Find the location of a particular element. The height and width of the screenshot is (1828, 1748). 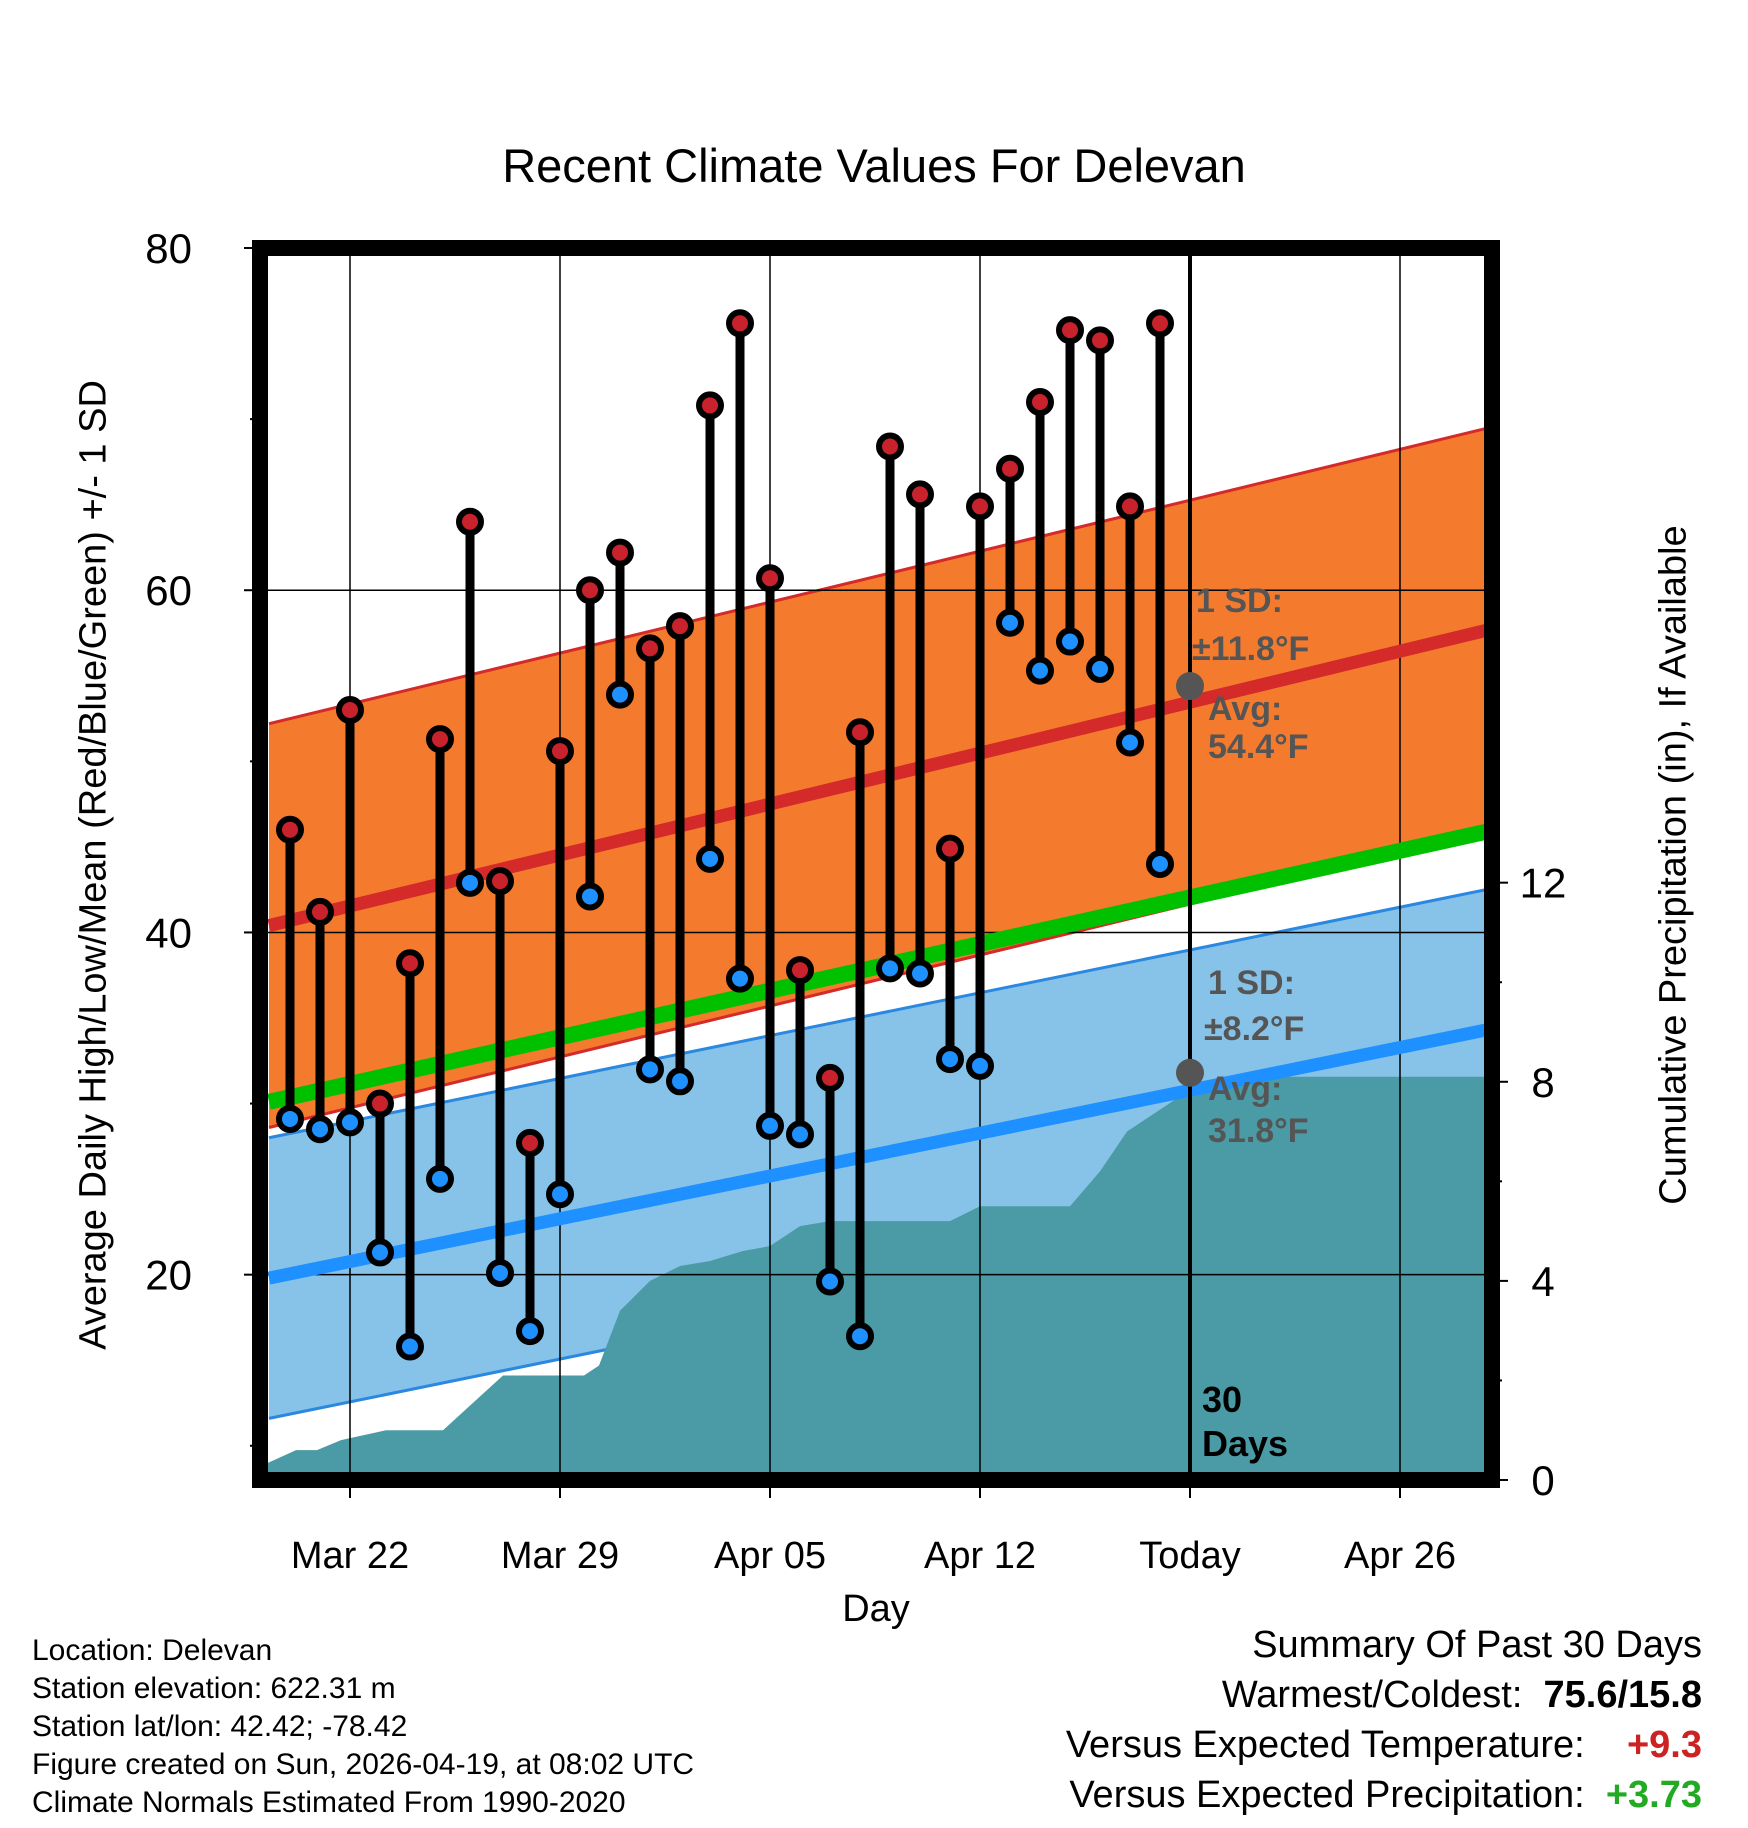

x-tick-label: Apr 05 is located at coordinates (770, 1556).